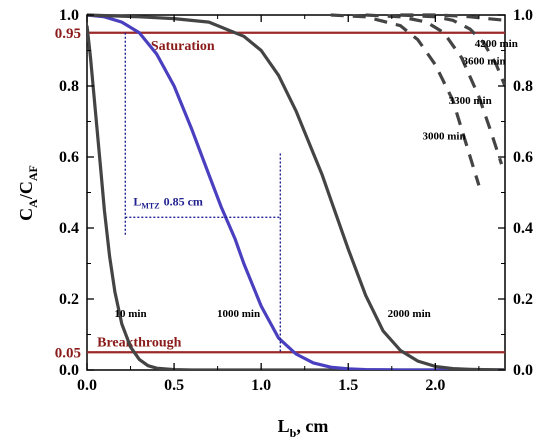 This screenshot has width=550, height=446. I want to click on y-tick-label-left: 0.6, so click(69, 157).